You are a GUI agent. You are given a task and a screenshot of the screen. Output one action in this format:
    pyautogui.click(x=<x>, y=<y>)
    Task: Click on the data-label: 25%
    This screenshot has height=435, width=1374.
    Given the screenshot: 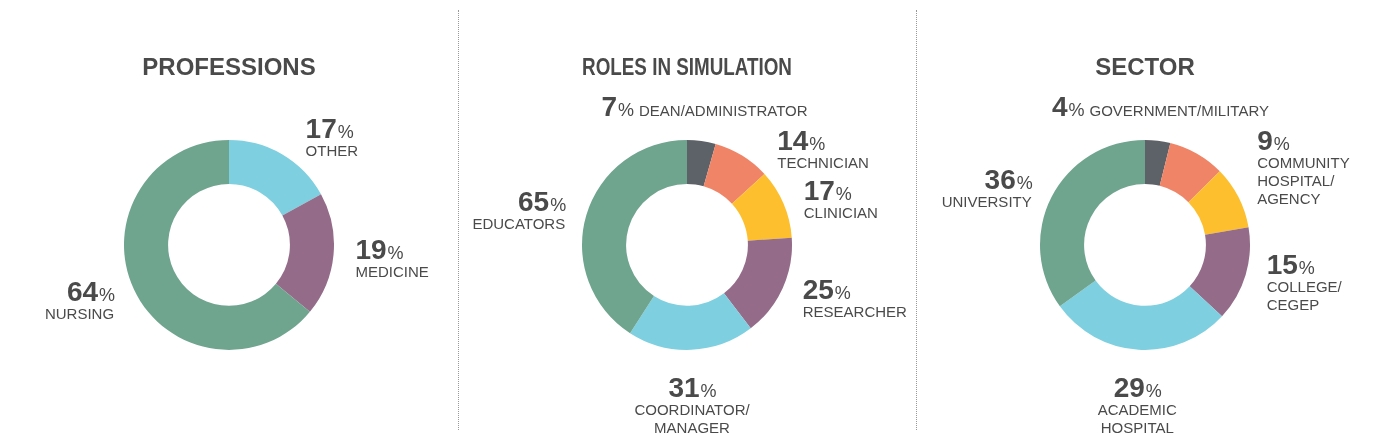 What is the action you would take?
    pyautogui.click(x=826, y=290)
    